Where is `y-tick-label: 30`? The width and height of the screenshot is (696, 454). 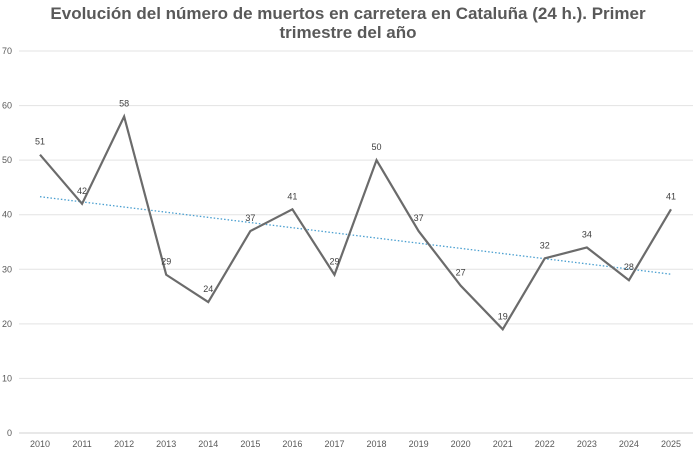 y-tick-label: 30 is located at coordinates (7, 269).